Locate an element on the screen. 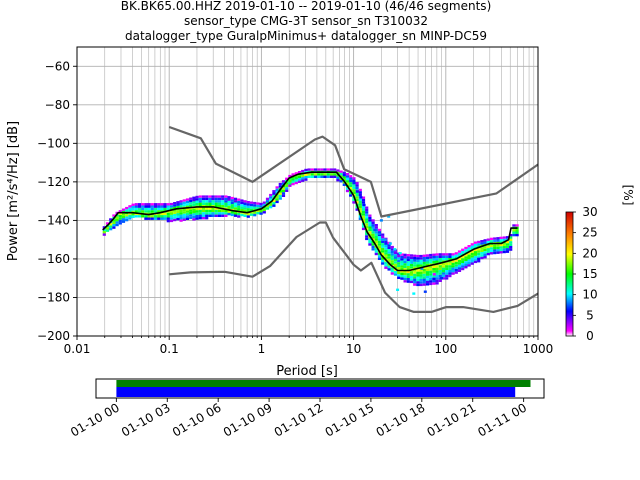  y-tick-label: −100 is located at coordinates (53, 143).